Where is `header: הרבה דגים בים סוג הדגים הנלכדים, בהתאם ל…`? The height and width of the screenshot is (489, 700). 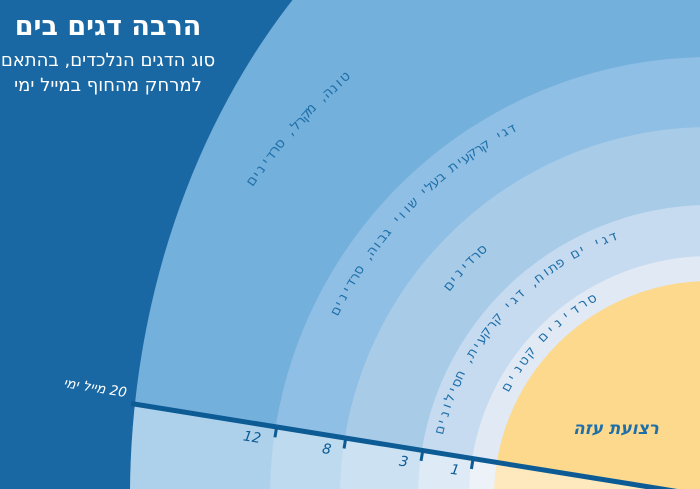 header: הרבה דגים בים סוג הדגים הנלכדים, בהתאם ל… is located at coordinates (108, 54).